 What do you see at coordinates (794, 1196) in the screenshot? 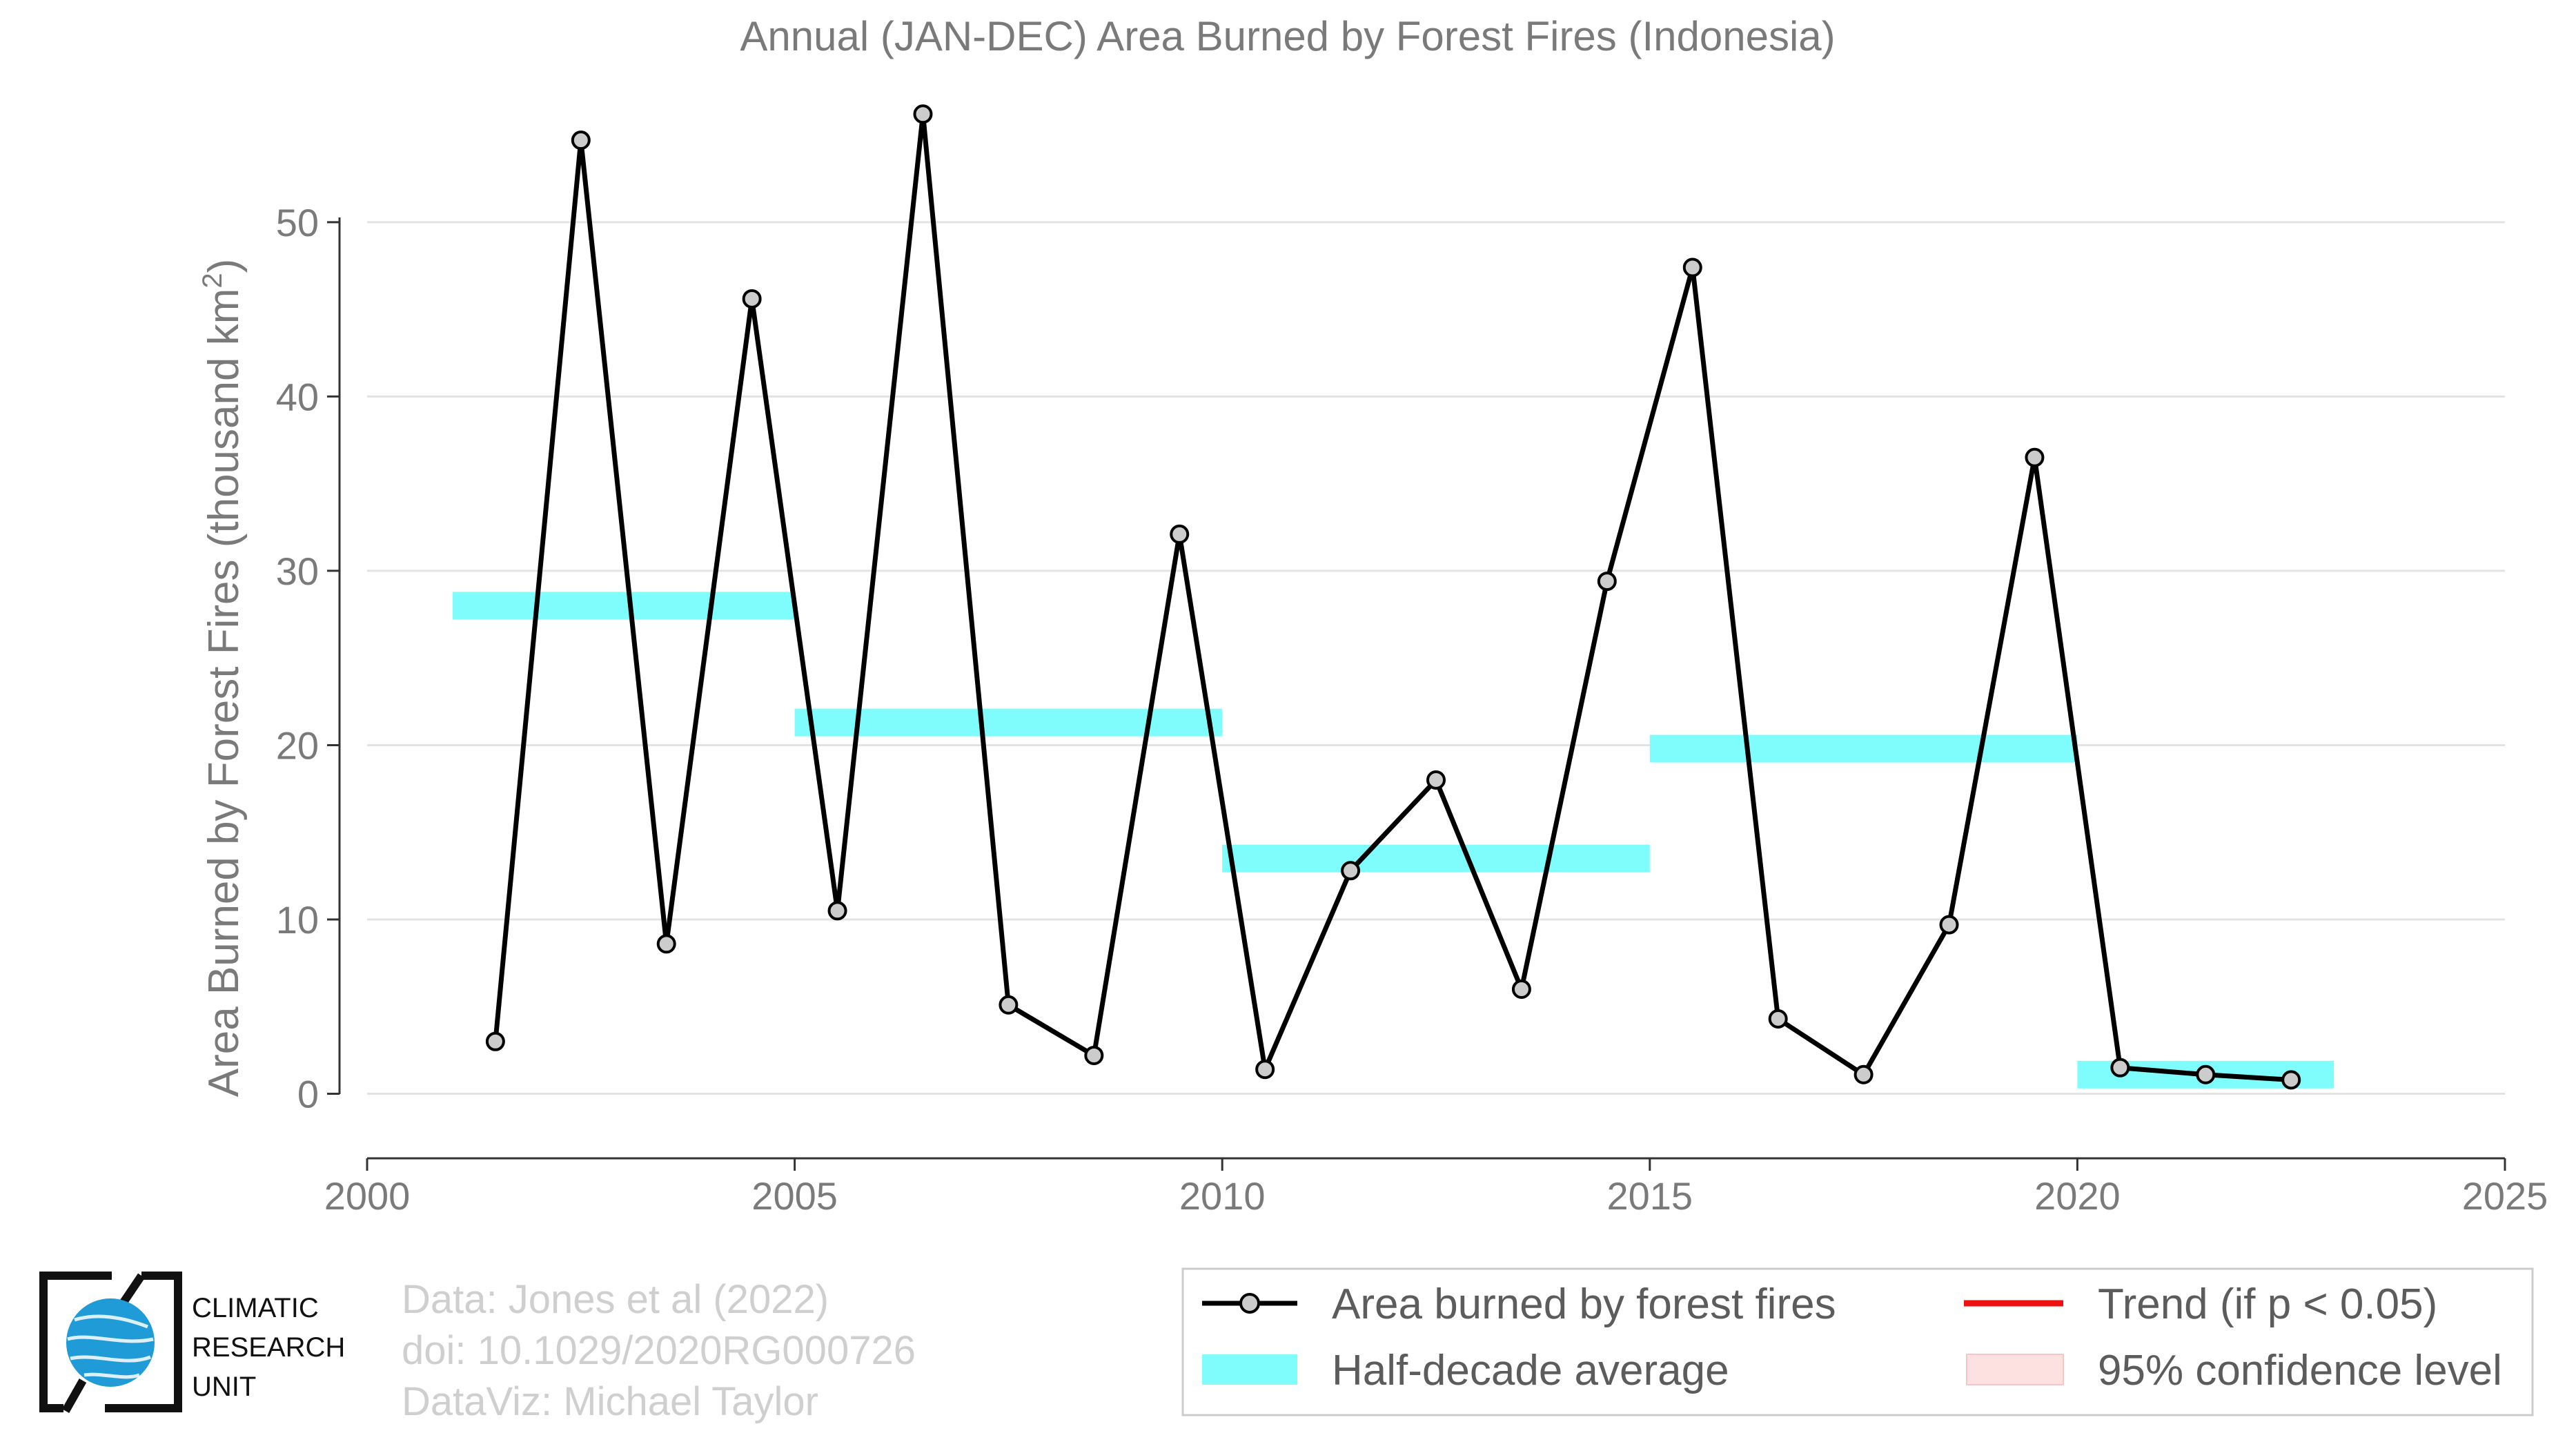
I see `x-tick-label-2005: 2005` at bounding box center [794, 1196].